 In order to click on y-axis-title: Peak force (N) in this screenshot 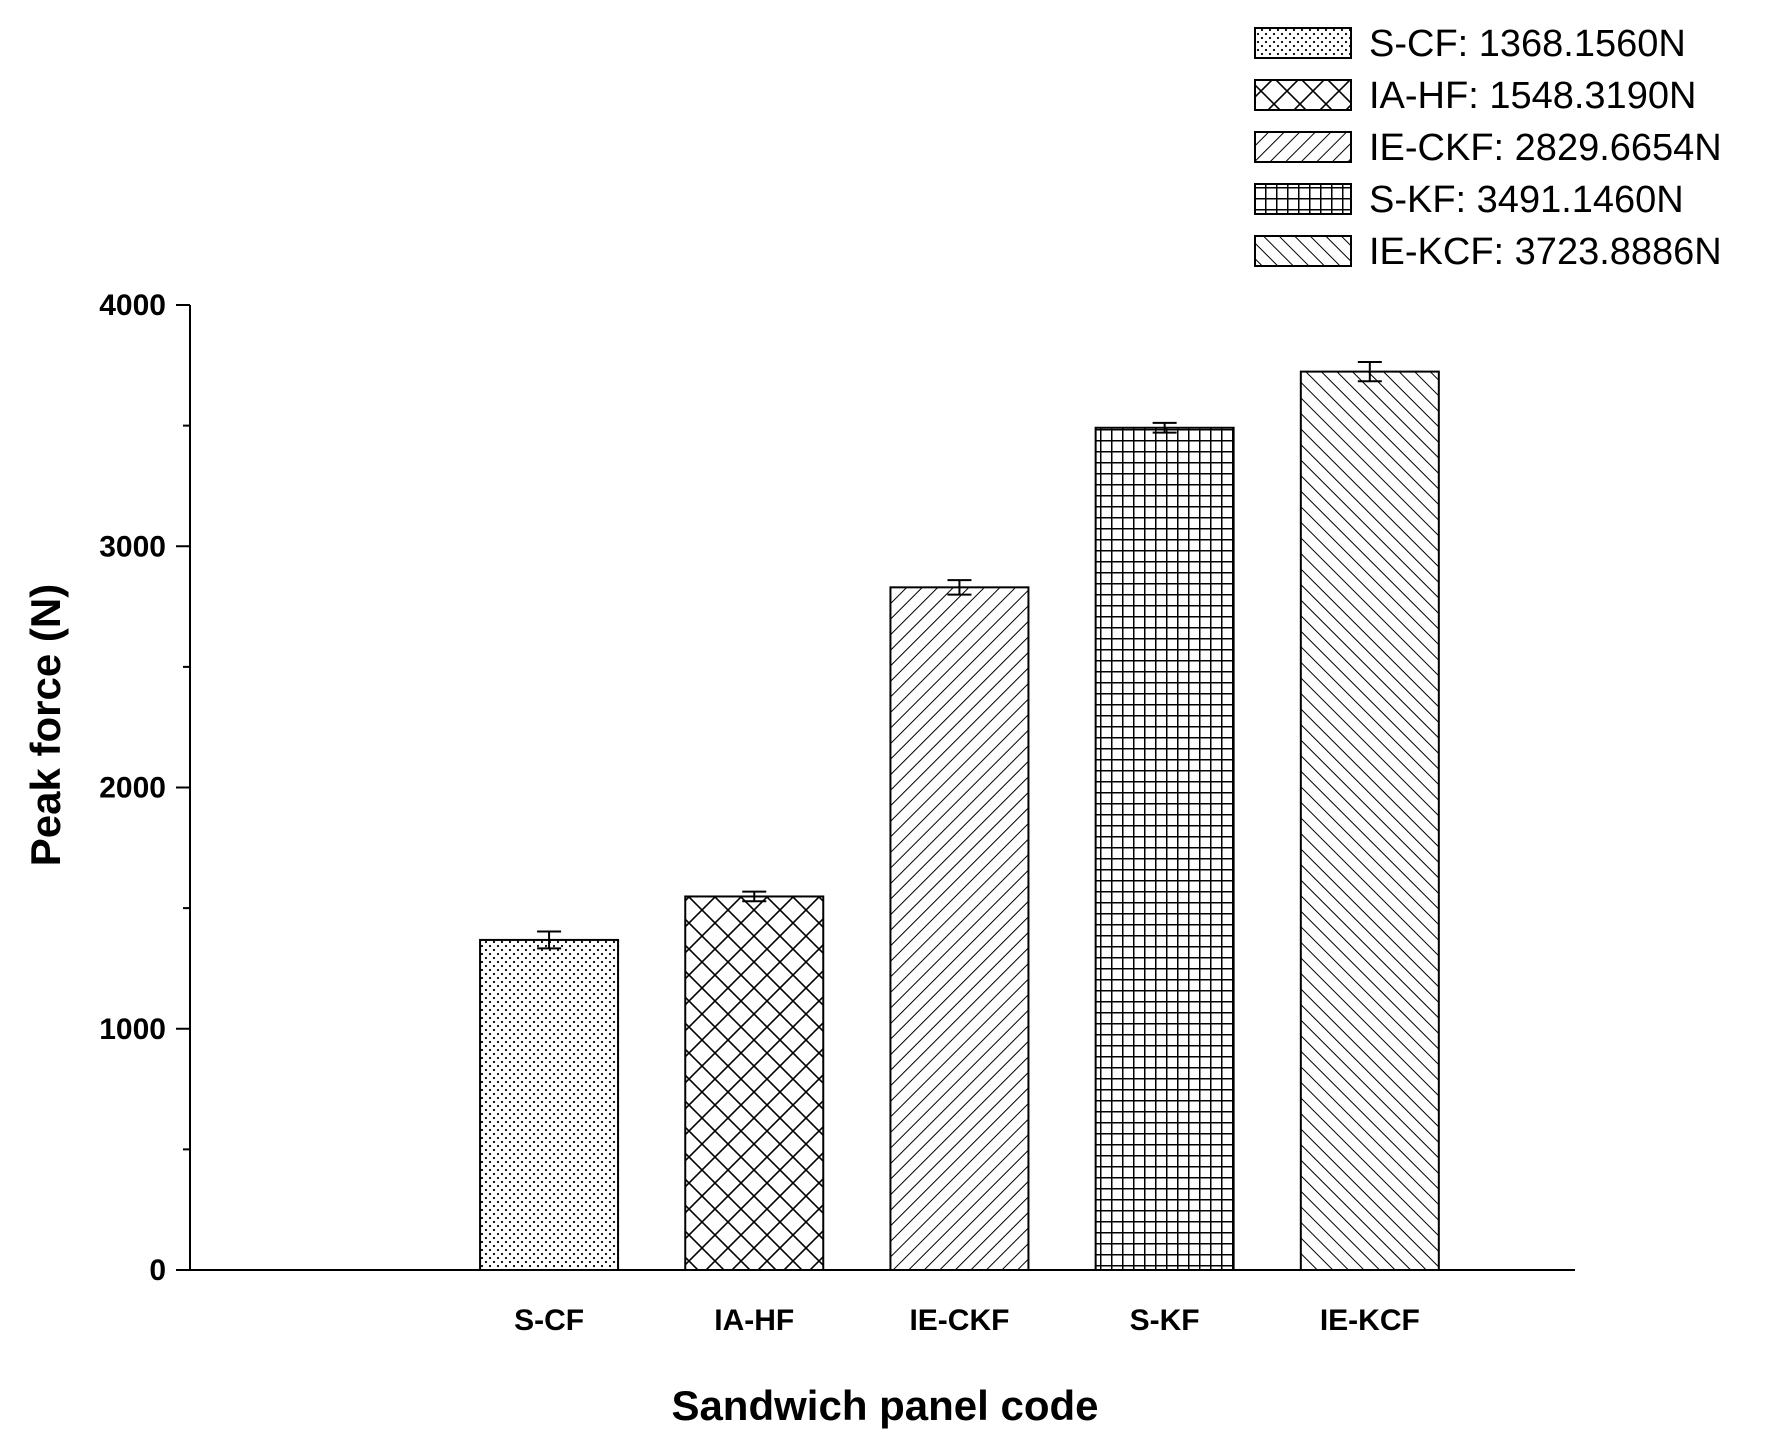, I will do `click(45, 725)`.